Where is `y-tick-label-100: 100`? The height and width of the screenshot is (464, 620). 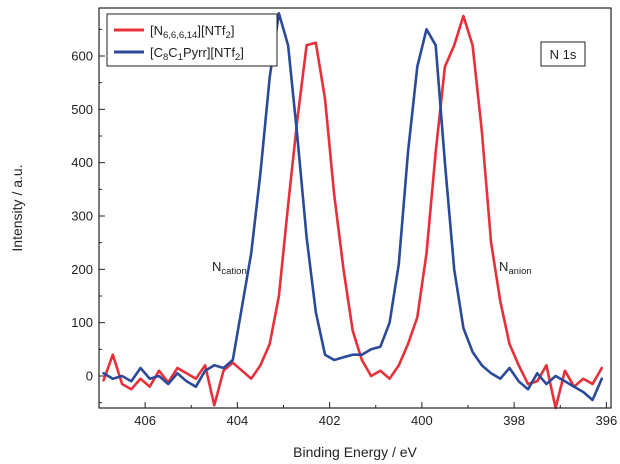 y-tick-label-100: 100 is located at coordinates (82, 322).